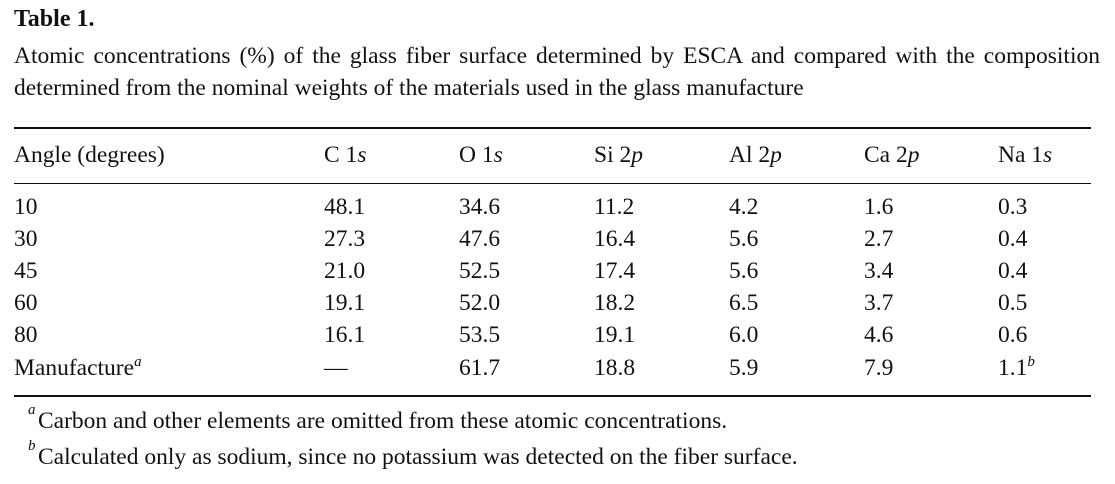 The width and height of the screenshot is (1115, 484). Describe the element at coordinates (879, 335) in the screenshot. I see `cell-ca2p: 4.6` at that location.